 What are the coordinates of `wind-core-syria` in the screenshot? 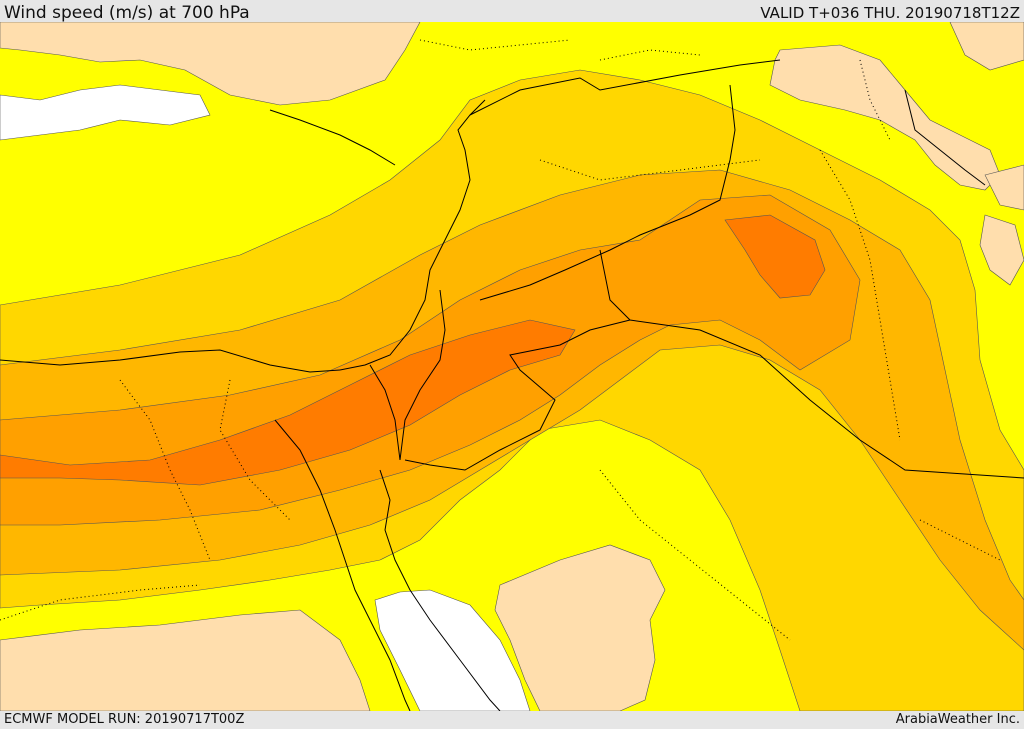 It's located at (775, 256).